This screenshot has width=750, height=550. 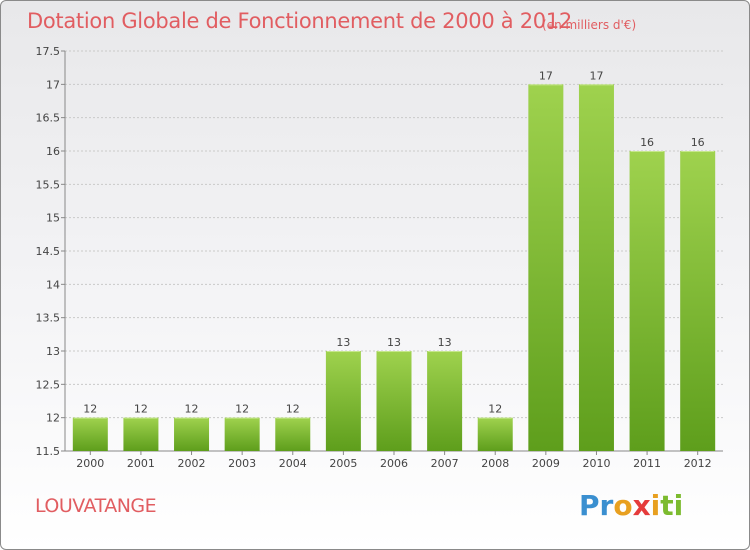 What do you see at coordinates (48, 184) in the screenshot?
I see `y-tick-label: 15.5` at bounding box center [48, 184].